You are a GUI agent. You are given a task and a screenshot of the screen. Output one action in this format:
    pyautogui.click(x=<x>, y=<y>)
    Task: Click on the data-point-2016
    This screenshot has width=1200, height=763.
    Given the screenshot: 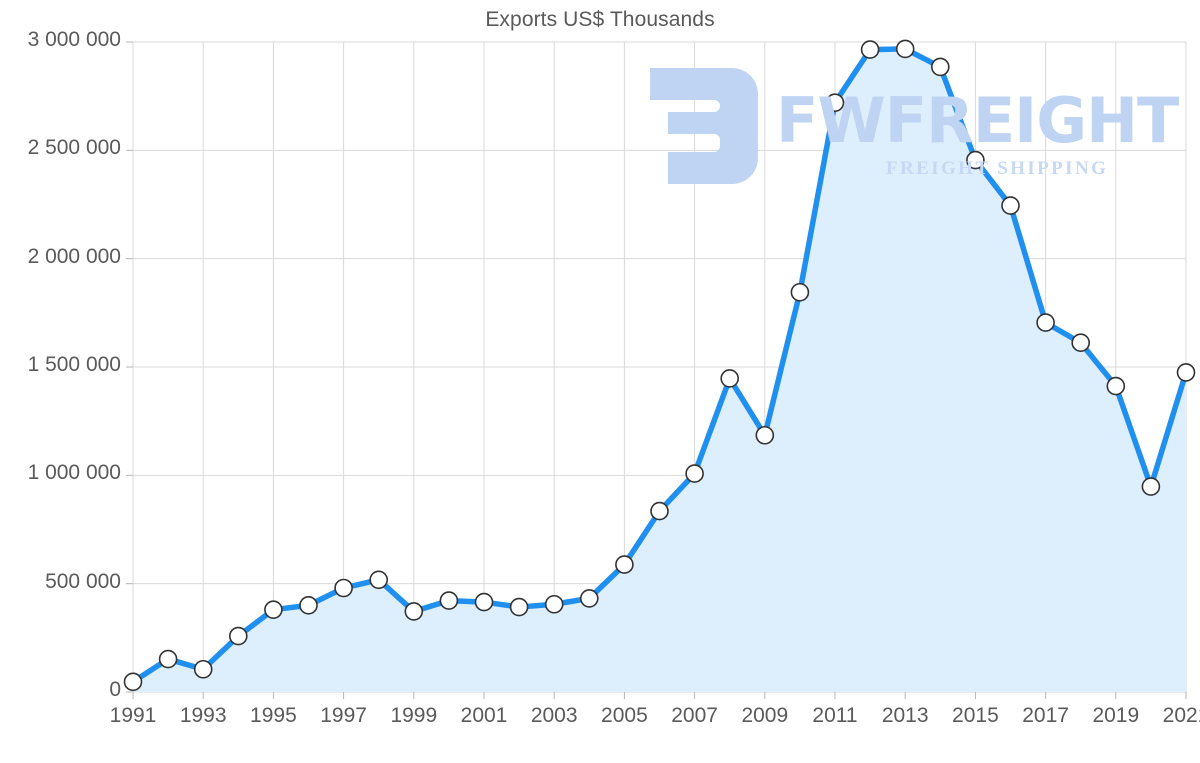 What is the action you would take?
    pyautogui.click(x=1010, y=205)
    